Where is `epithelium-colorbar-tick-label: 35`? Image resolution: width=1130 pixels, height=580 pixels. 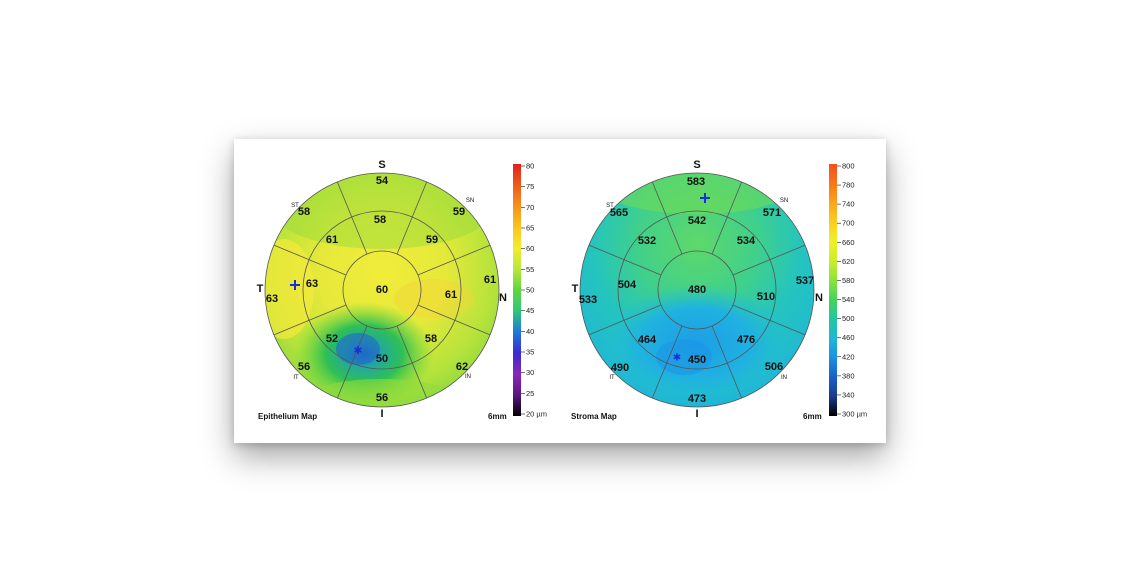
epithelium-colorbar-tick-label: 35 is located at coordinates (530, 352).